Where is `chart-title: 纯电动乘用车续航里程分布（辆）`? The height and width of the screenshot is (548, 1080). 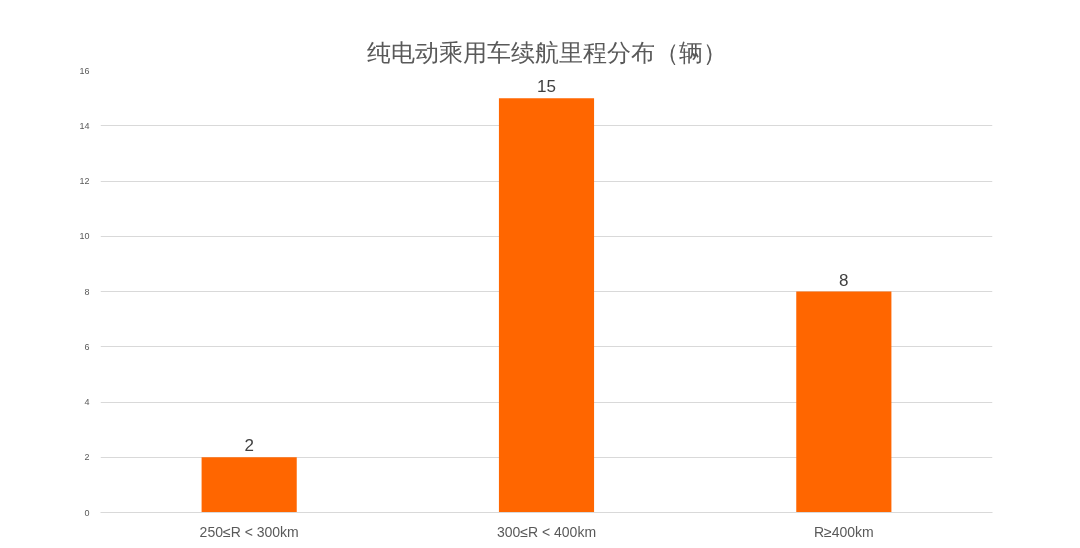 chart-title: 纯电动乘用车续航里程分布（辆） is located at coordinates (546, 52).